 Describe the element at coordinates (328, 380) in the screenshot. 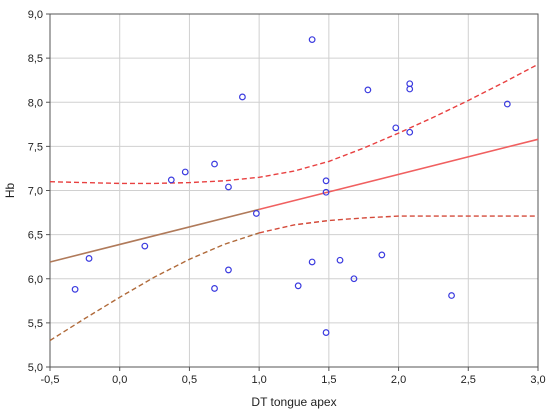

I see `x-tick-label: 1,5` at that location.